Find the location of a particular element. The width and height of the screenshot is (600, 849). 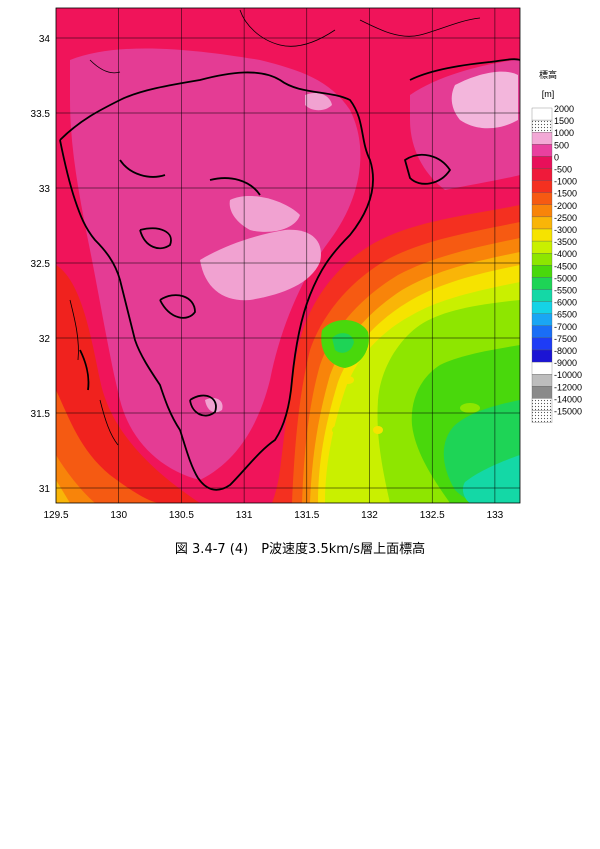

x-tick-label: 133 is located at coordinates (495, 515).